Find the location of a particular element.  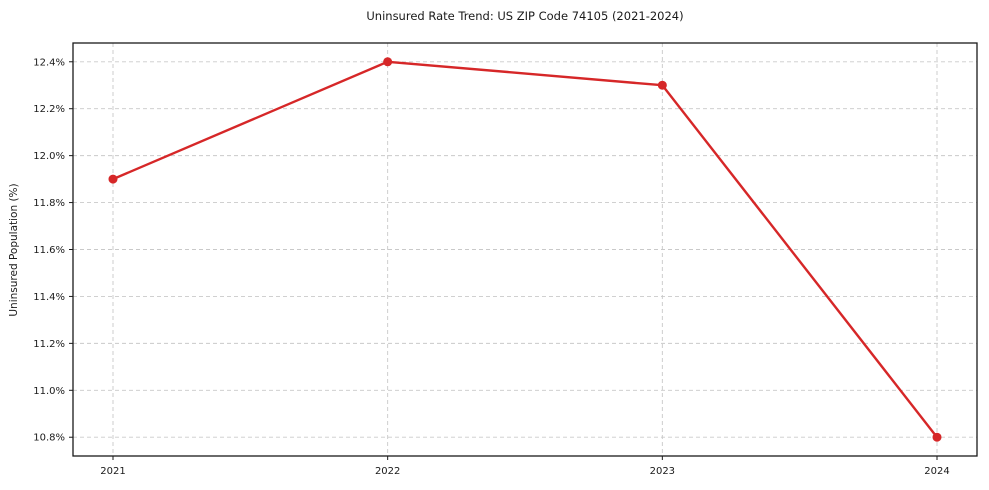

x-tick-label: 2023 is located at coordinates (662, 471).